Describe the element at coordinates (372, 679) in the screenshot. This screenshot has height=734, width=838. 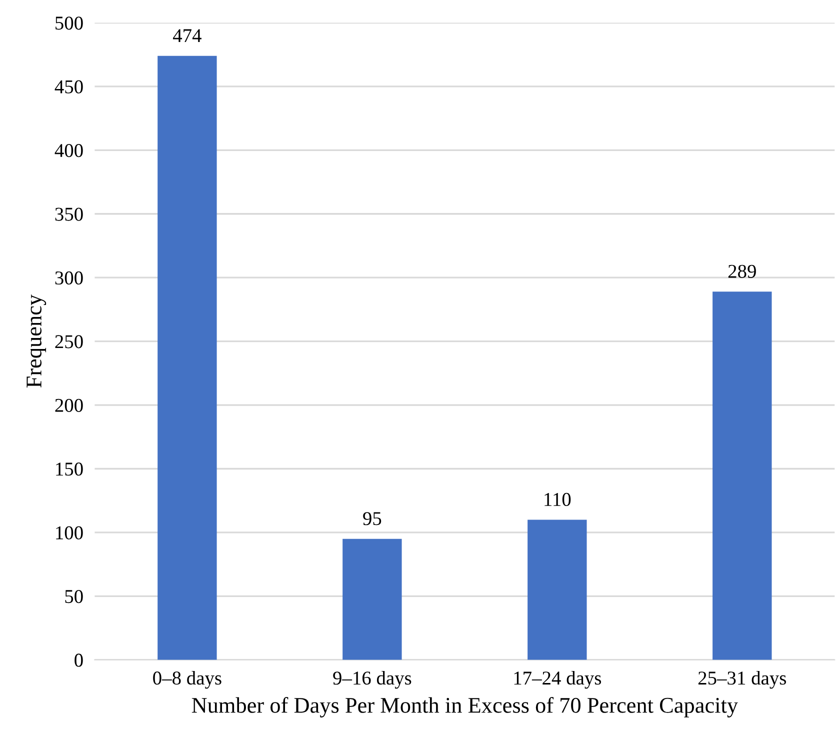
I see `x-tick-label: 9–16 days` at that location.